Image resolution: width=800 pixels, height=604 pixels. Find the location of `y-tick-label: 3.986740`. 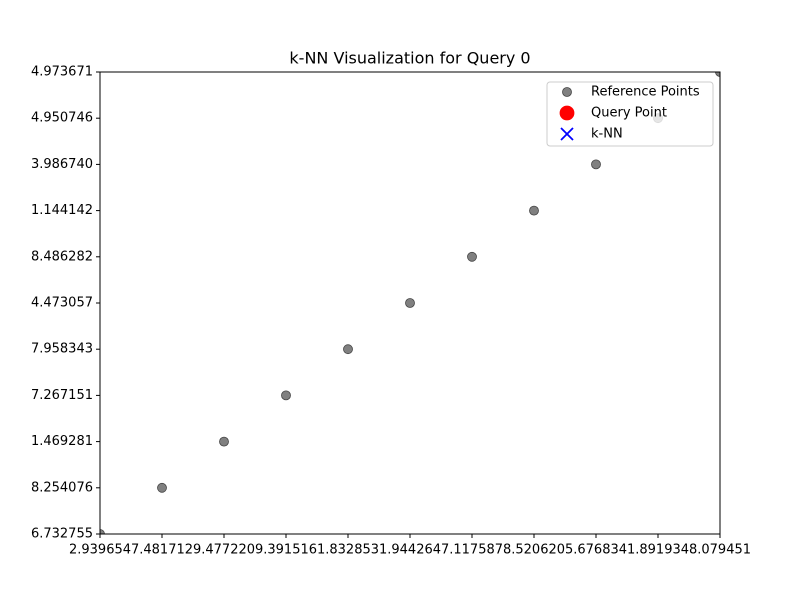

y-tick-label: 3.986740 is located at coordinates (62, 164).